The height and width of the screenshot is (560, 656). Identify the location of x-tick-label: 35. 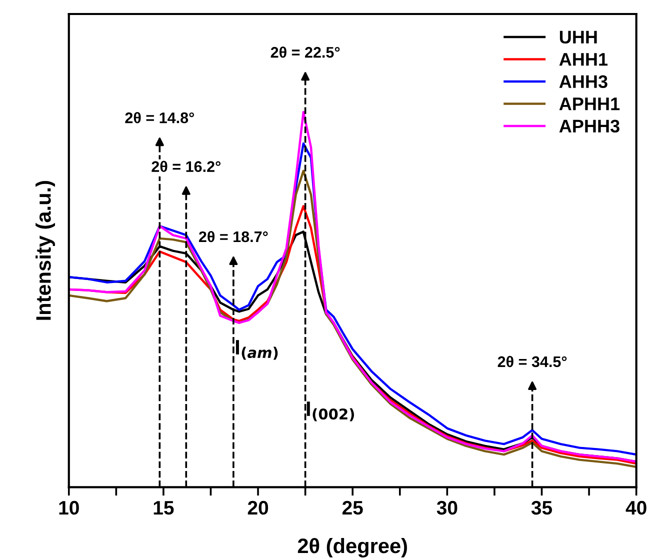
(541, 507).